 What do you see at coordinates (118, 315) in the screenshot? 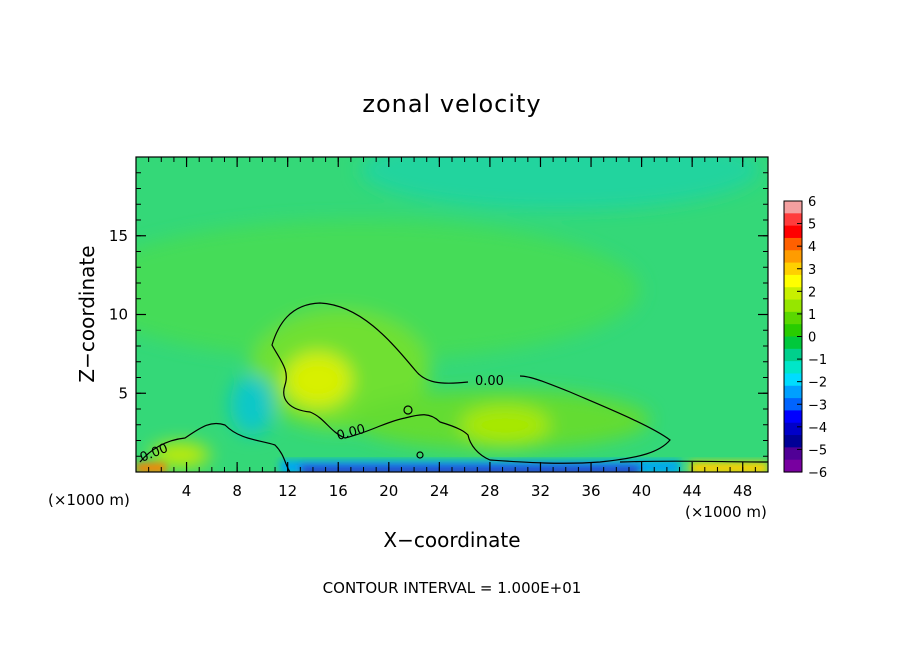
I see `y-tick-label: 10` at bounding box center [118, 315].